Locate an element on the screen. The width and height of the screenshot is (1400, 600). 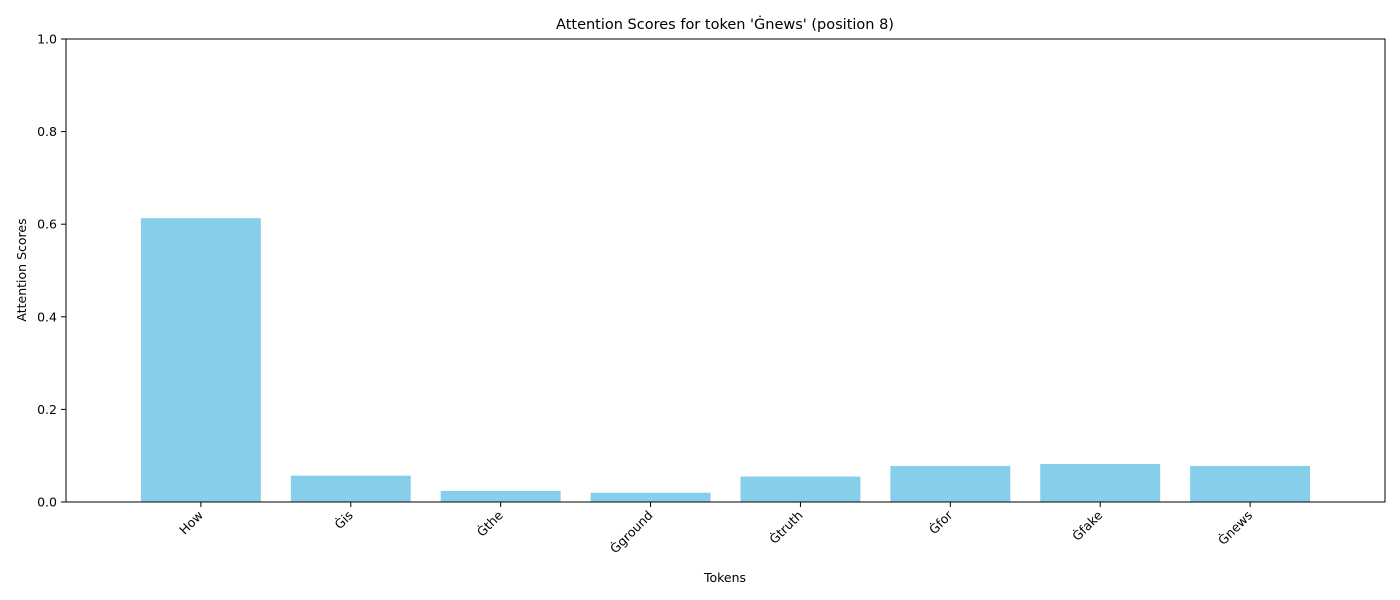
y-axis-label: Attention Scores is located at coordinates (21, 269).